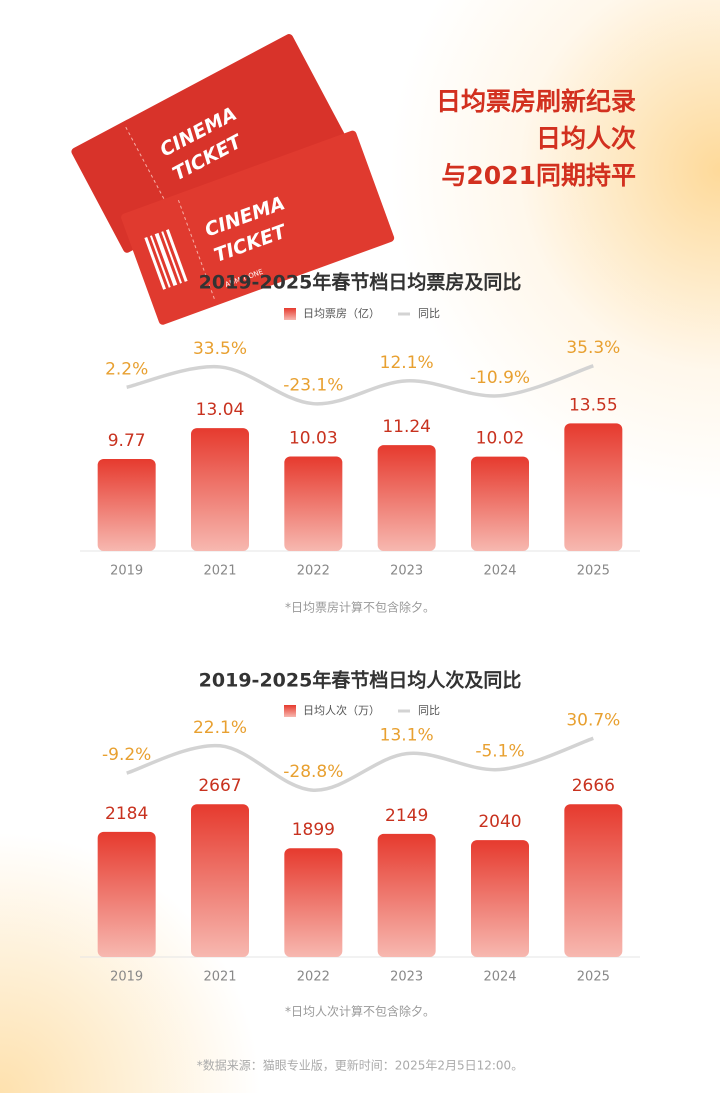  Describe the element at coordinates (233, 179) in the screenshot. I see `ticket-illustration: CINEMA TICKET CINEMA TICKET ADMIT ONE` at that location.